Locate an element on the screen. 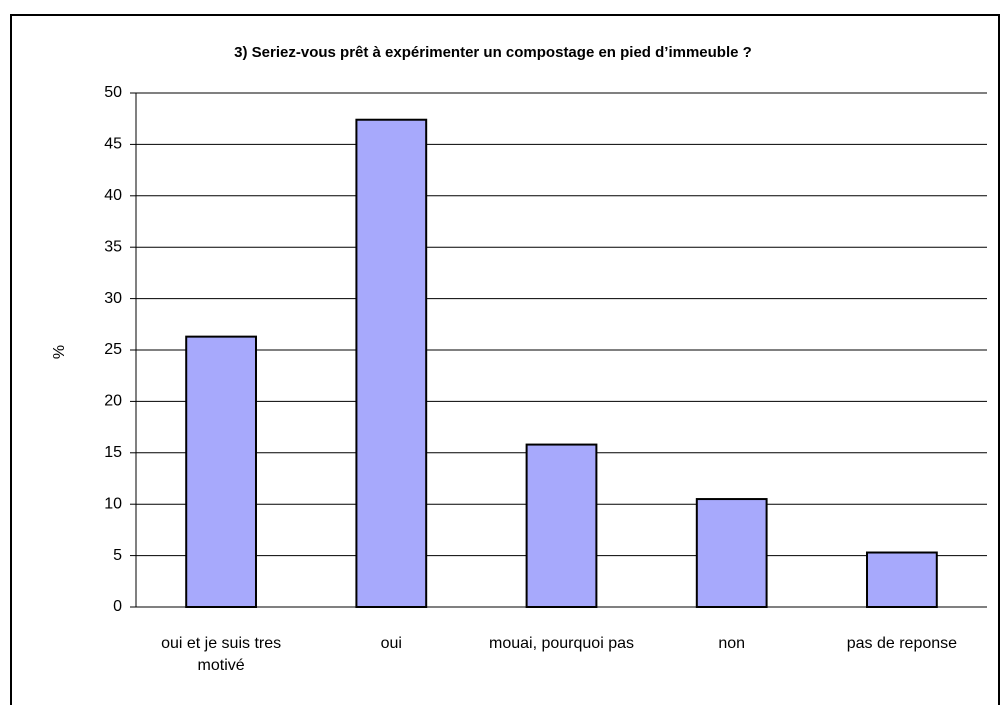 This screenshot has width=1003, height=705. x-tick-label: mouai, pourquoi pas is located at coordinates (561, 643).